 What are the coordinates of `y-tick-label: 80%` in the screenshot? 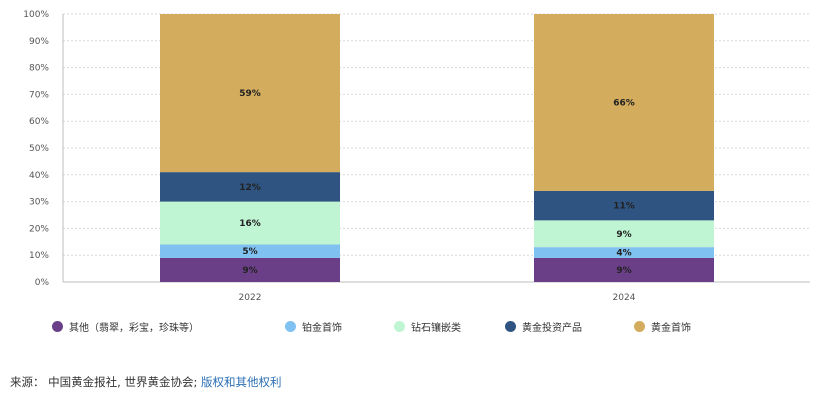 It's located at (39, 69).